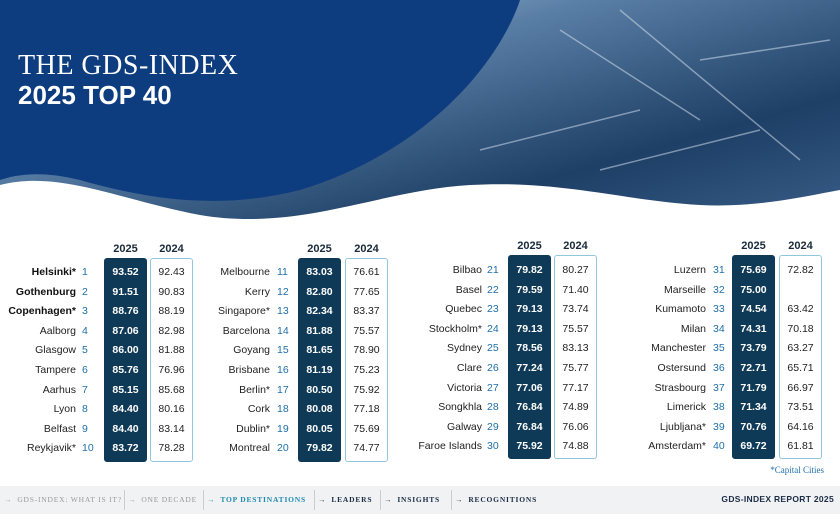 This screenshot has width=840, height=525. What do you see at coordinates (575, 368) in the screenshot?
I see `score-2024: 75.77` at bounding box center [575, 368].